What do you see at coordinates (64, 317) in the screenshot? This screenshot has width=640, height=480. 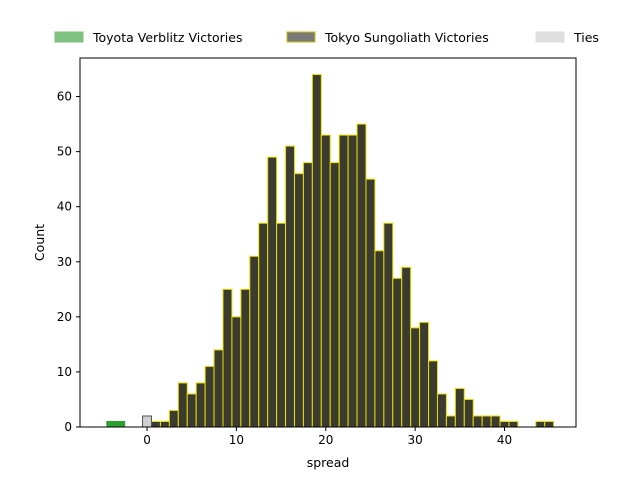 I see `y-tick-label-2: 20` at bounding box center [64, 317].